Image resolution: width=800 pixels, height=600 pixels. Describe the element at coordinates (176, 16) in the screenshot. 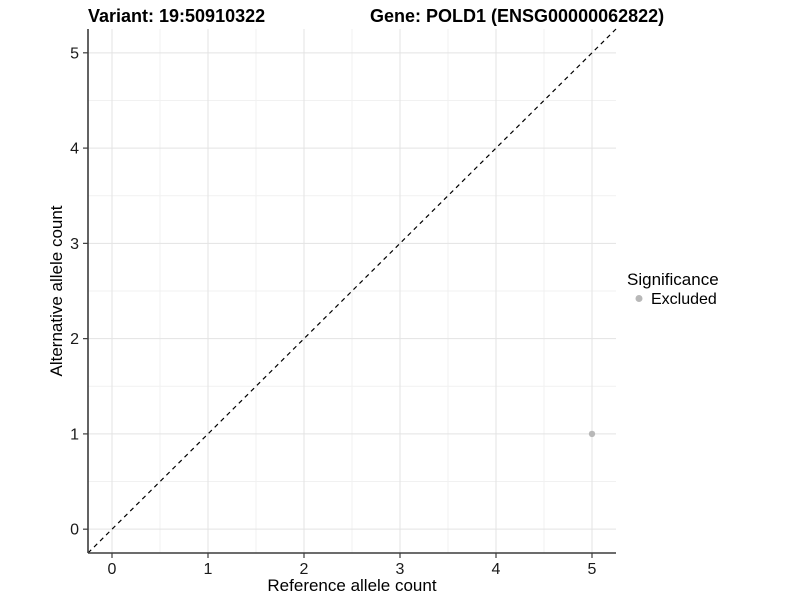

I see `plot-title-variant: Variant: 19:50910322` at that location.